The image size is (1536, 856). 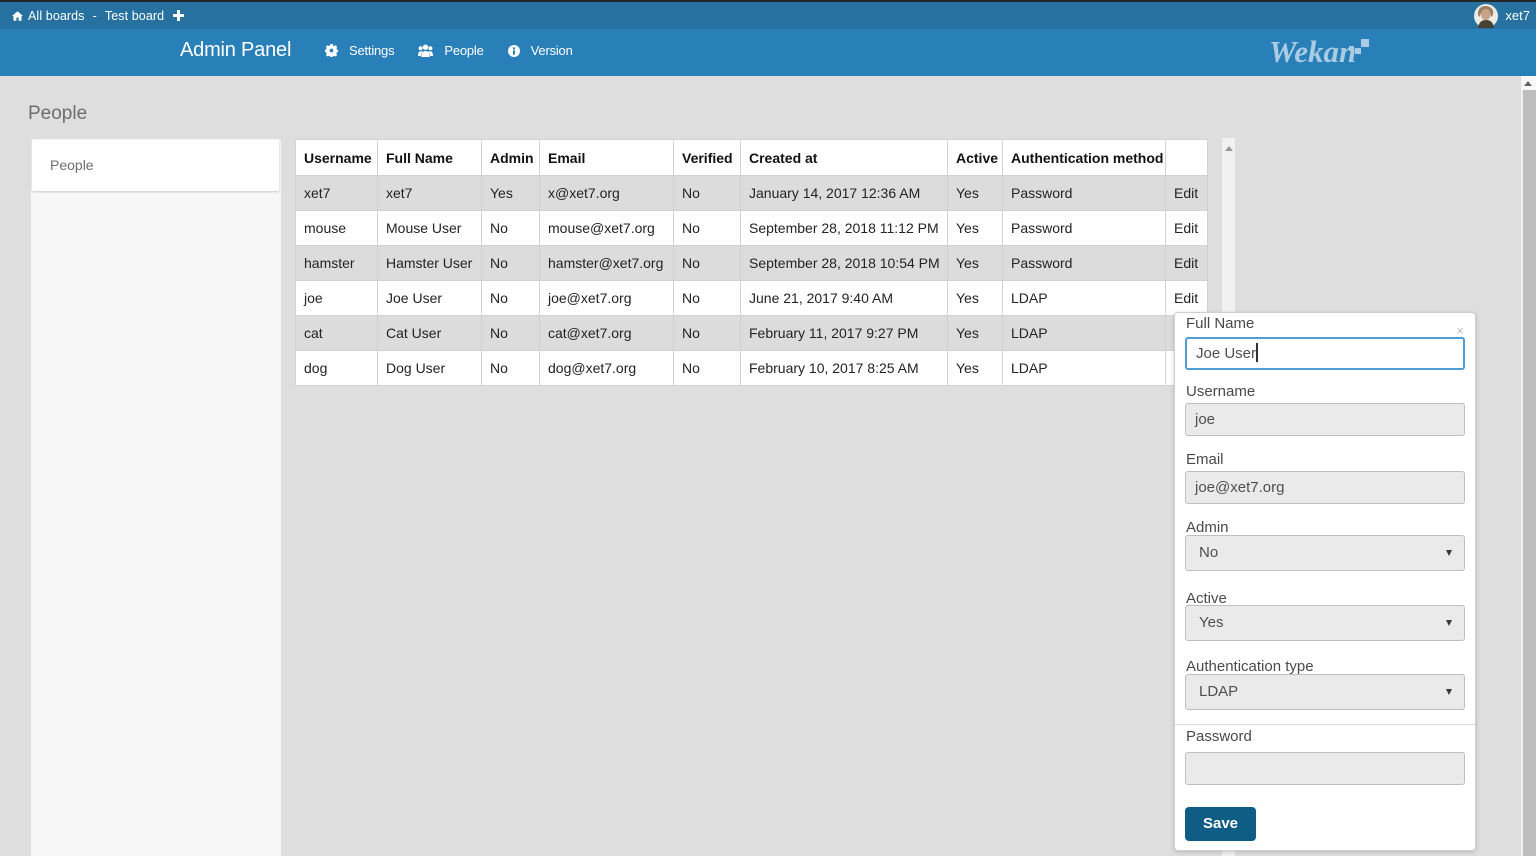 What do you see at coordinates (1312, 51) in the screenshot?
I see `svg-text: Wekan` at bounding box center [1312, 51].